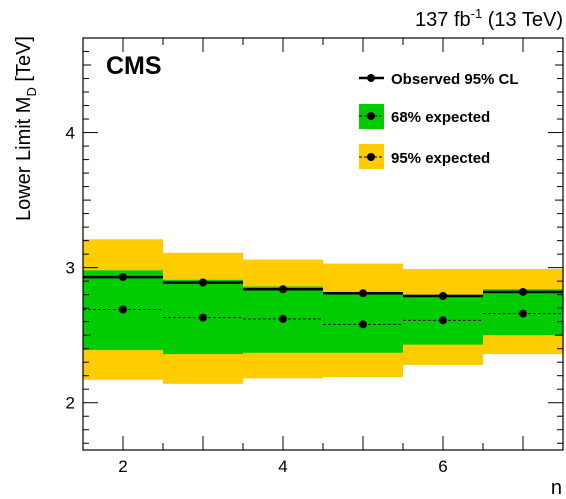 This screenshot has height=499, width=566. What do you see at coordinates (371, 78) in the screenshot?
I see `legend-observed-marker` at bounding box center [371, 78].